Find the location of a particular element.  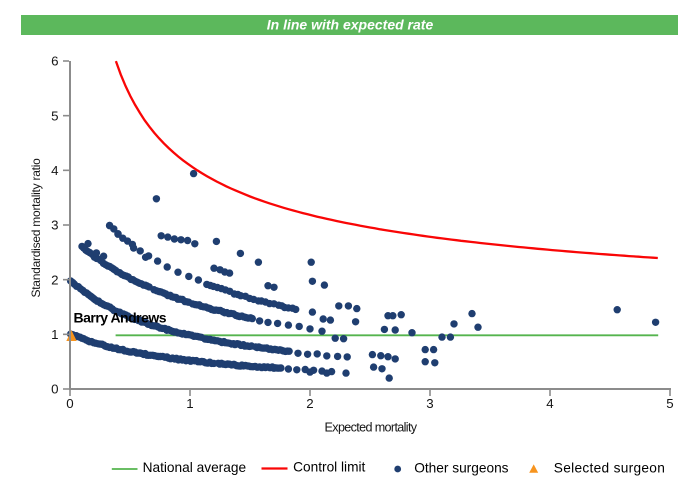

svg-text: Barry Andrews is located at coordinates (120, 318).